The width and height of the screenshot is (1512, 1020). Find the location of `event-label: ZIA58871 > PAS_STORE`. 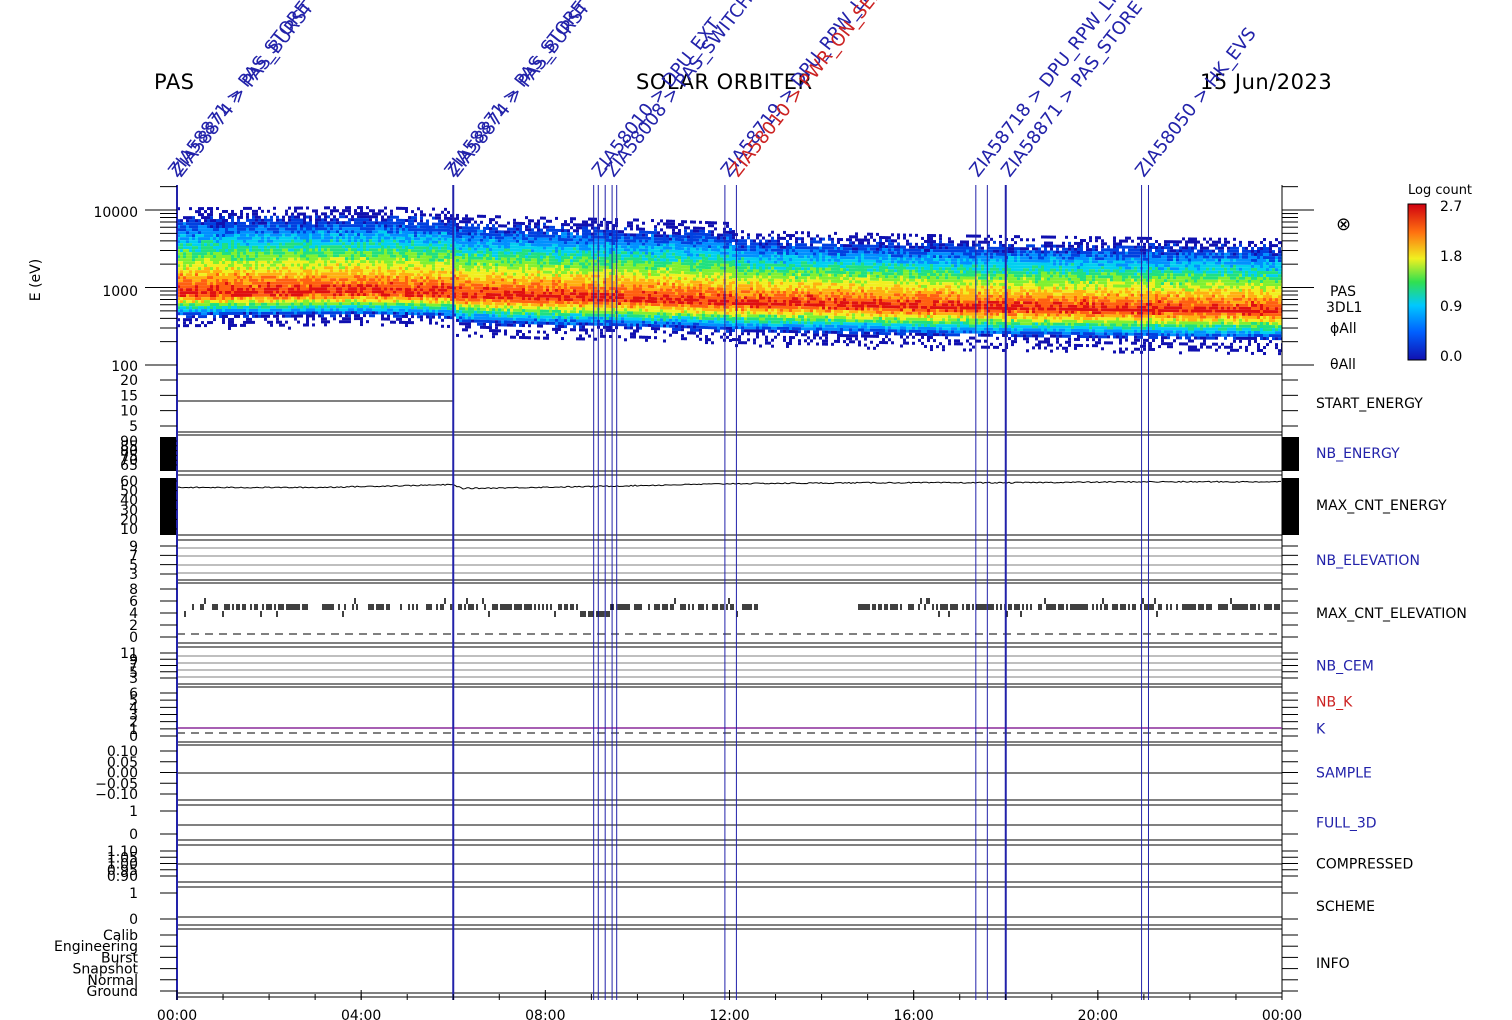

event-label: ZIA58871 > PAS_STORE is located at coordinates (1072, 90).